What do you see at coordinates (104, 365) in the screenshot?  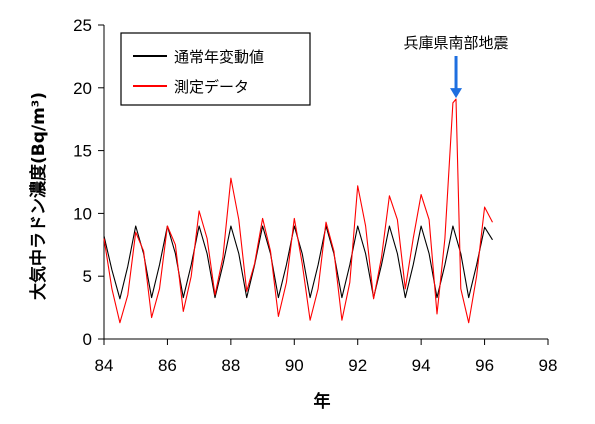 I see `x-tick-label: 84` at bounding box center [104, 365].